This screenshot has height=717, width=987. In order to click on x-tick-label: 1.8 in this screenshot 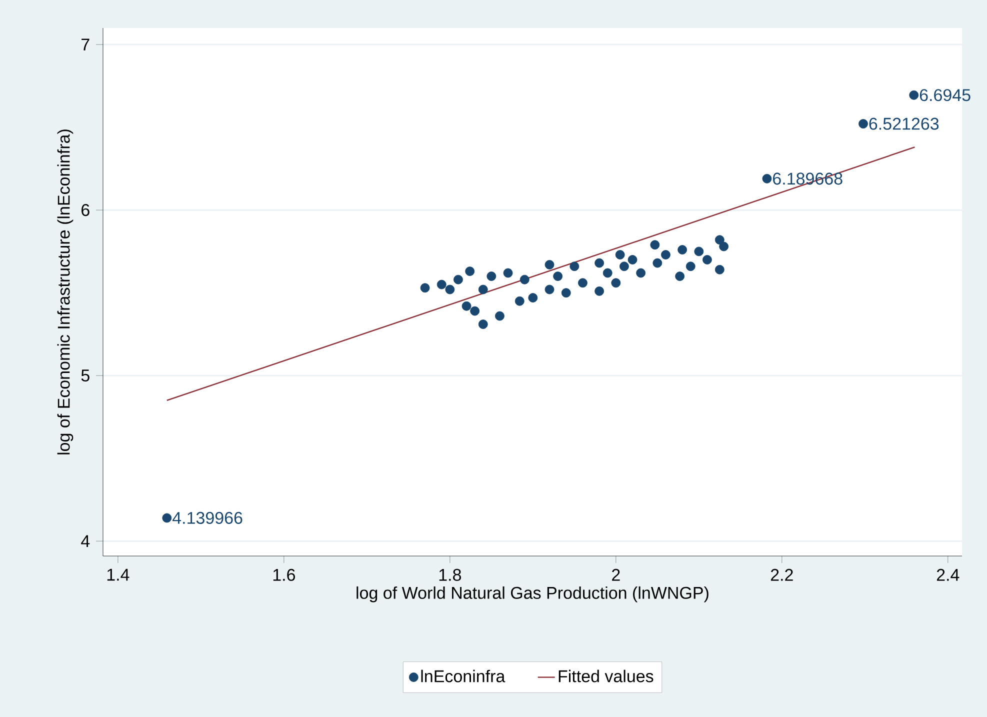, I will do `click(450, 574)`.